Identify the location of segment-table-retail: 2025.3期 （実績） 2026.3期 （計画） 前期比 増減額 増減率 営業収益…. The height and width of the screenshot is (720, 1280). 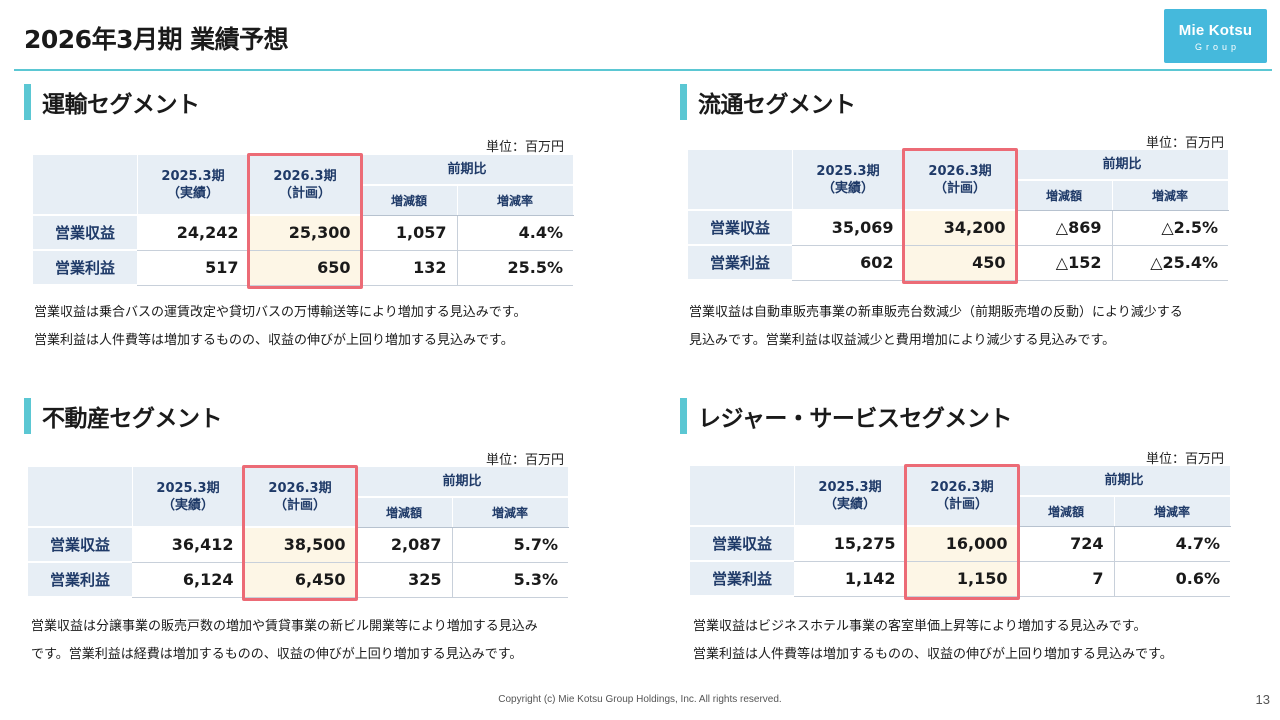
(958, 215).